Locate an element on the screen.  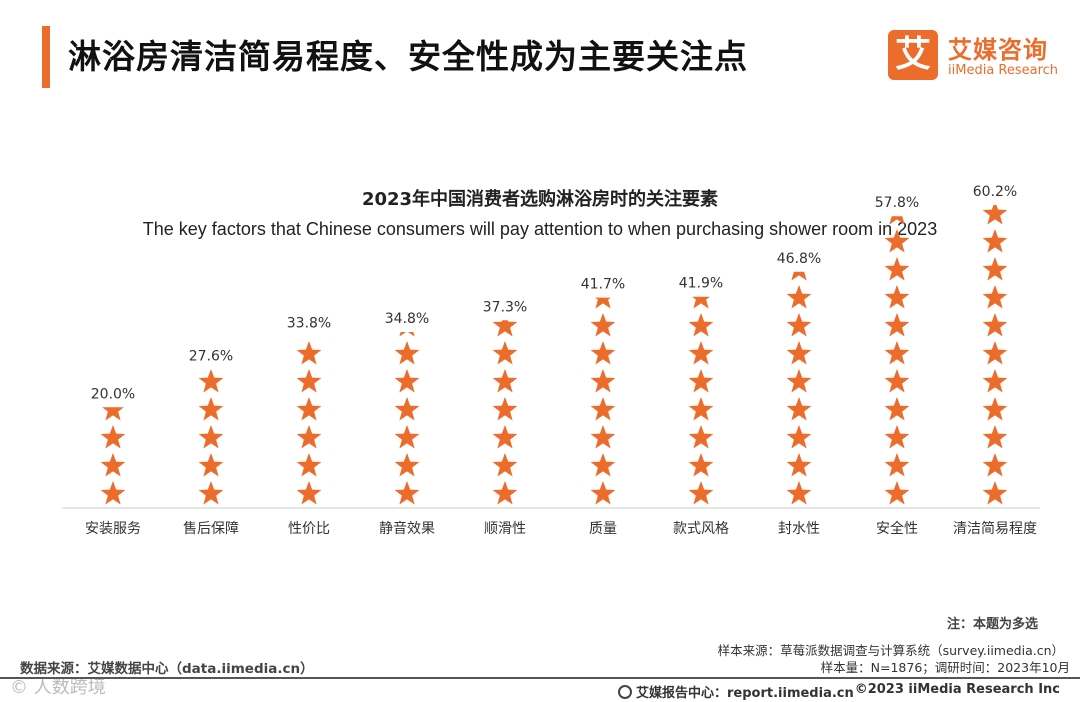
category-label: 安装服务 is located at coordinates (113, 529).